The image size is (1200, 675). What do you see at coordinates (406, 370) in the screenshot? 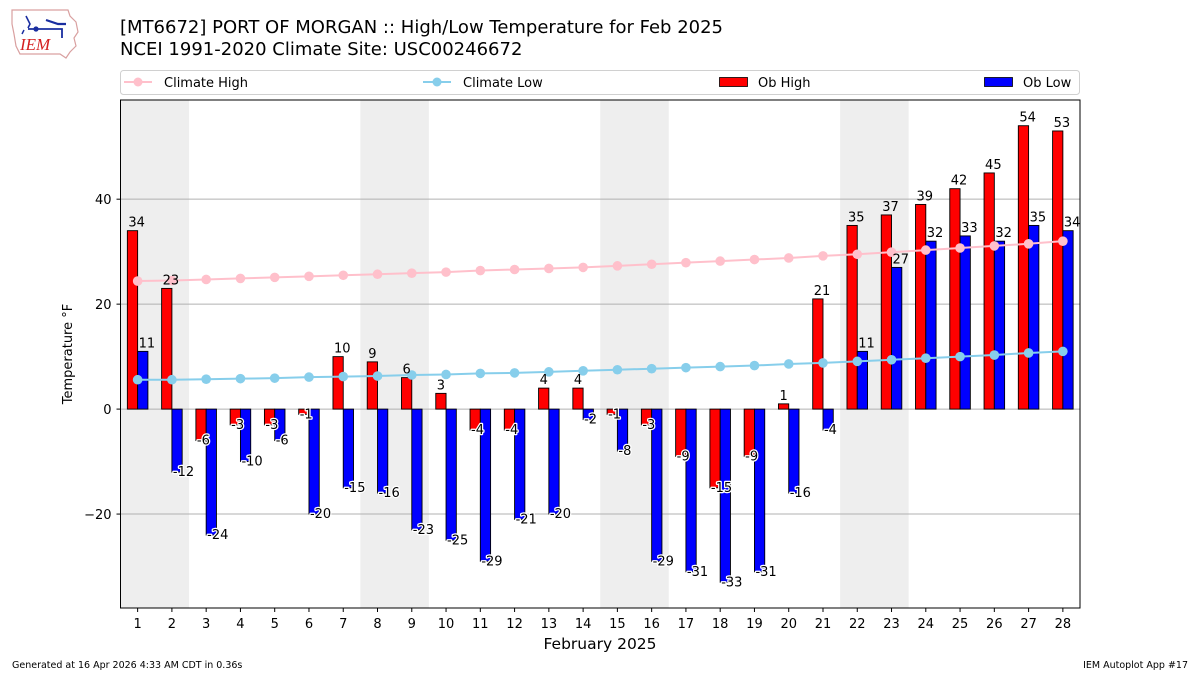
I see `ob-high-label: 6` at bounding box center [406, 370].